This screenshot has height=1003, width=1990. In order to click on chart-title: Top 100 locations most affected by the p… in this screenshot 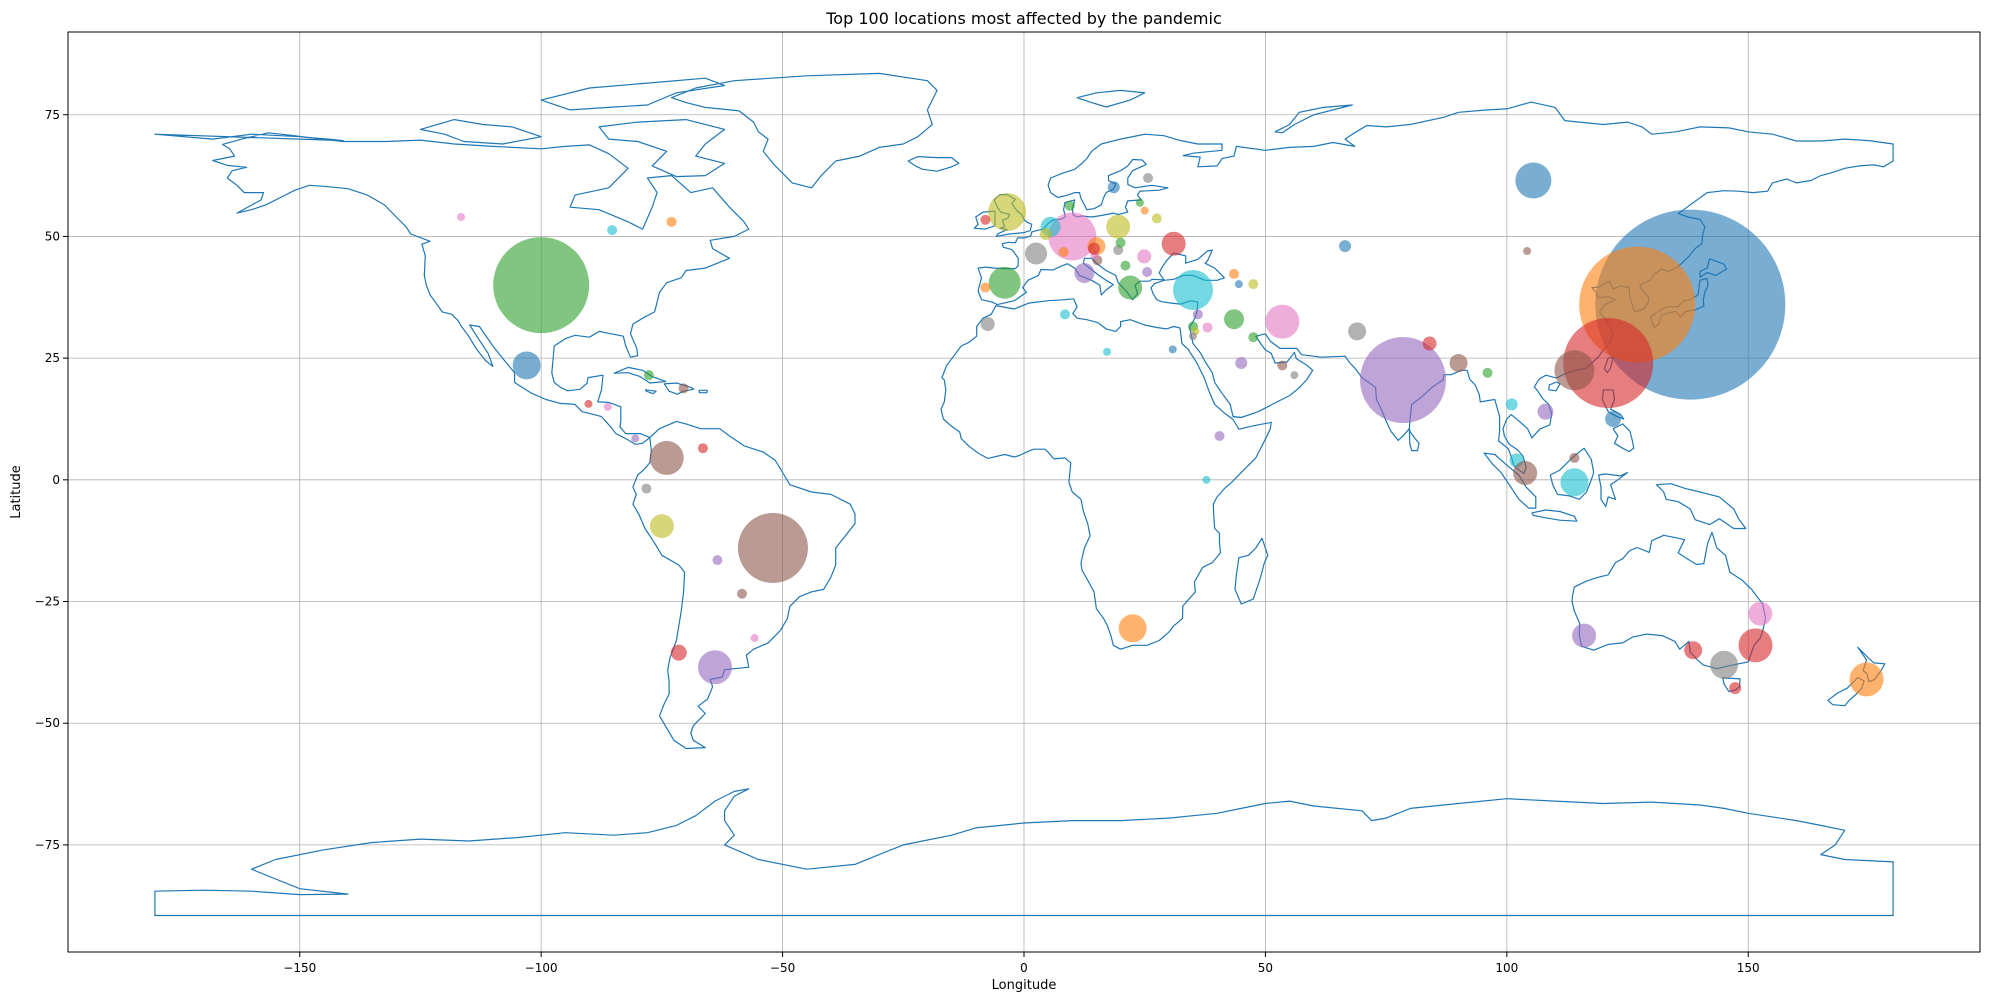, I will do `click(1023, 18)`.